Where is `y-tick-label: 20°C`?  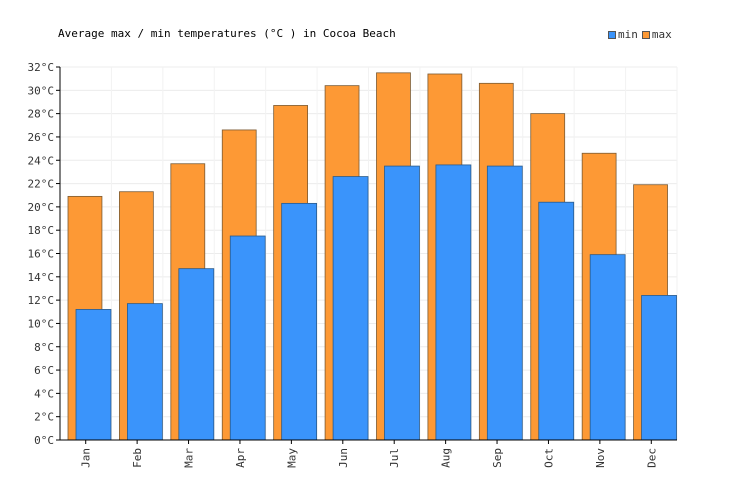 y-tick-label: 20°C is located at coordinates (41, 207).